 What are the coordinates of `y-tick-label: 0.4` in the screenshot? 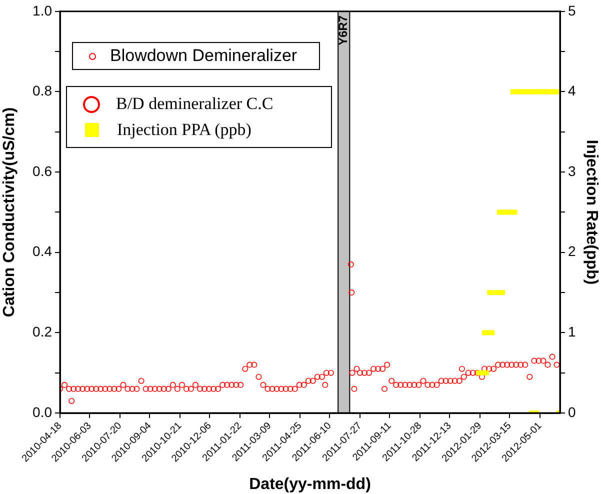 It's located at (42, 251).